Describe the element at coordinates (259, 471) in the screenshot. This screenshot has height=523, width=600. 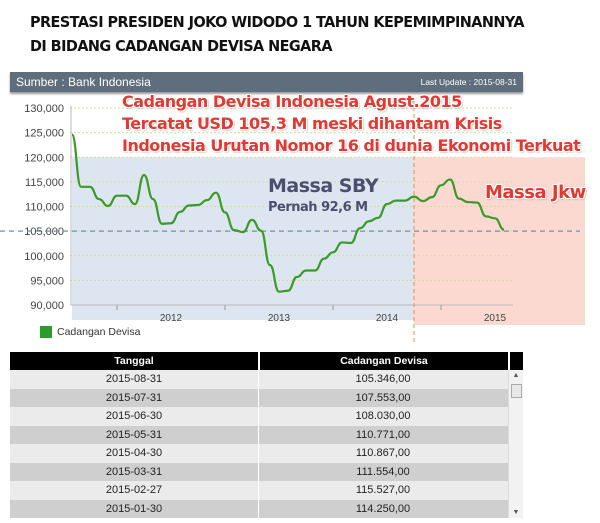
I see `table-row: 2015-03-31 111.554,00` at that location.